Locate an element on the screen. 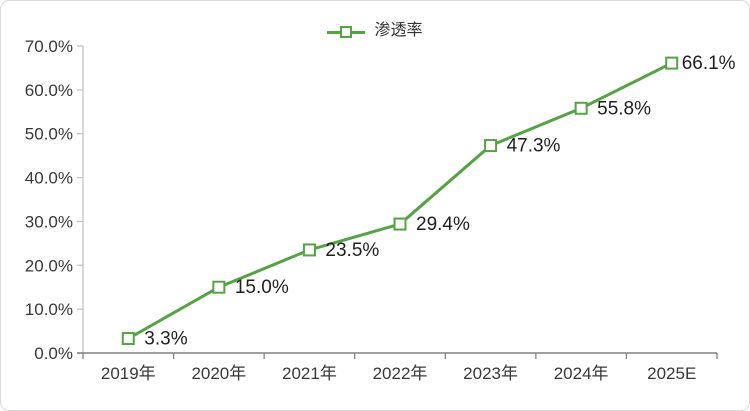 Image resolution: width=750 pixels, height=411 pixels. y-axis-label: 20.0% is located at coordinates (49, 265).